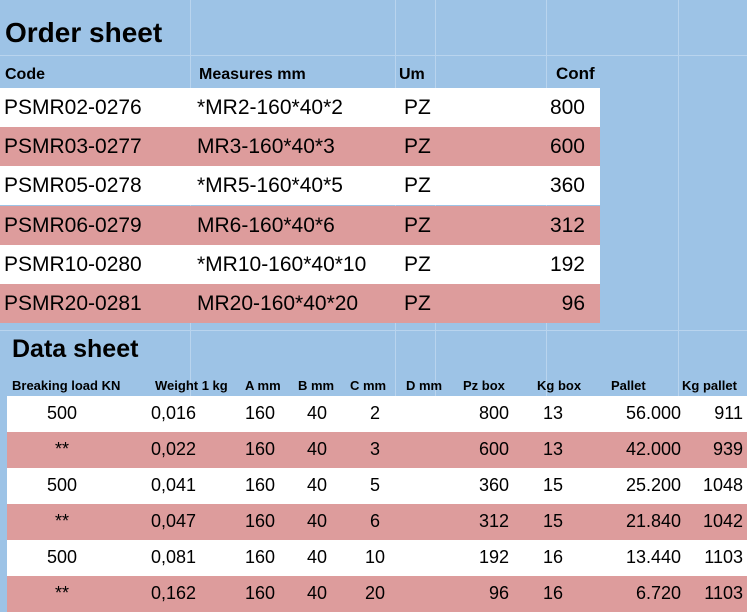 The width and height of the screenshot is (747, 612). Describe the element at coordinates (374, 521) in the screenshot. I see `data-cell-c: 6` at that location.